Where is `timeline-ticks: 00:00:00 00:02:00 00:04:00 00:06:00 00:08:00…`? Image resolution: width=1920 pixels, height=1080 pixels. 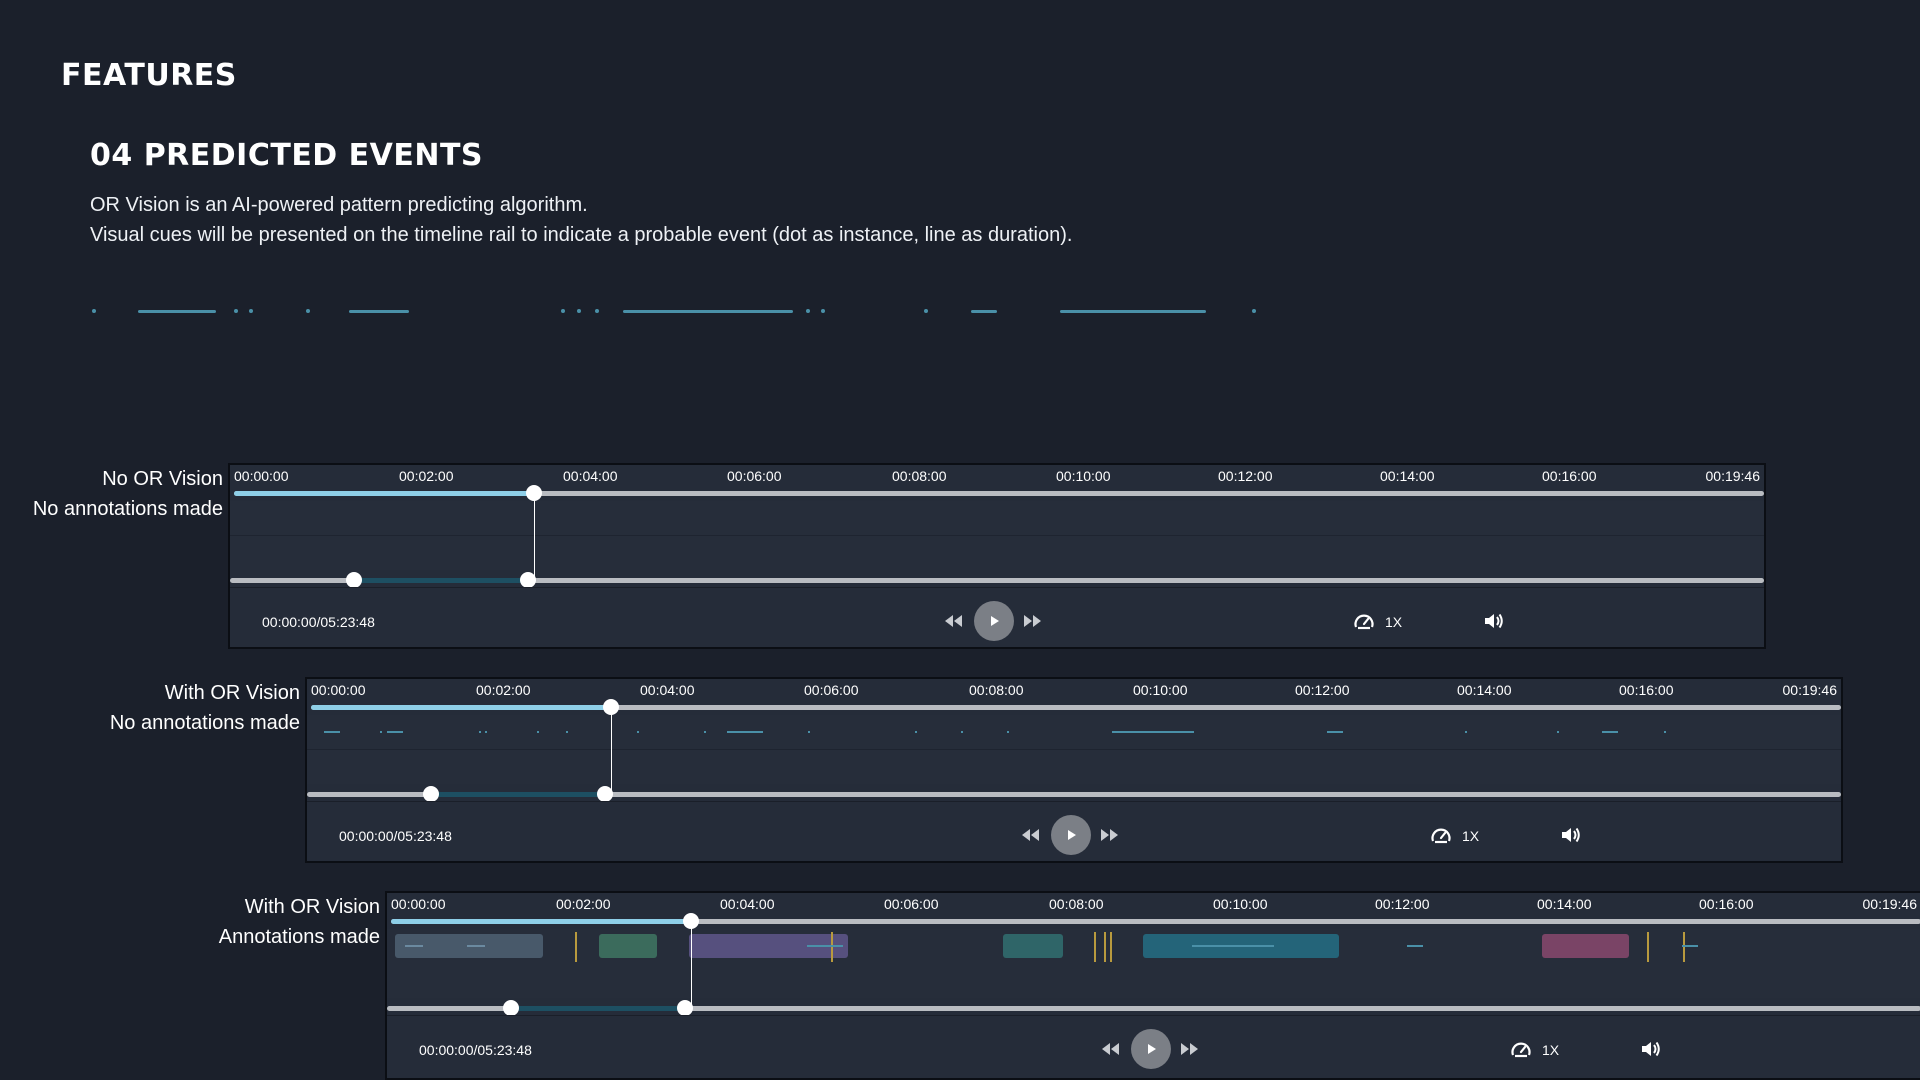 timeline-ticks: 00:00:00 00:02:00 00:04:00 00:06:00 00:08:00… is located at coordinates (1074, 690).